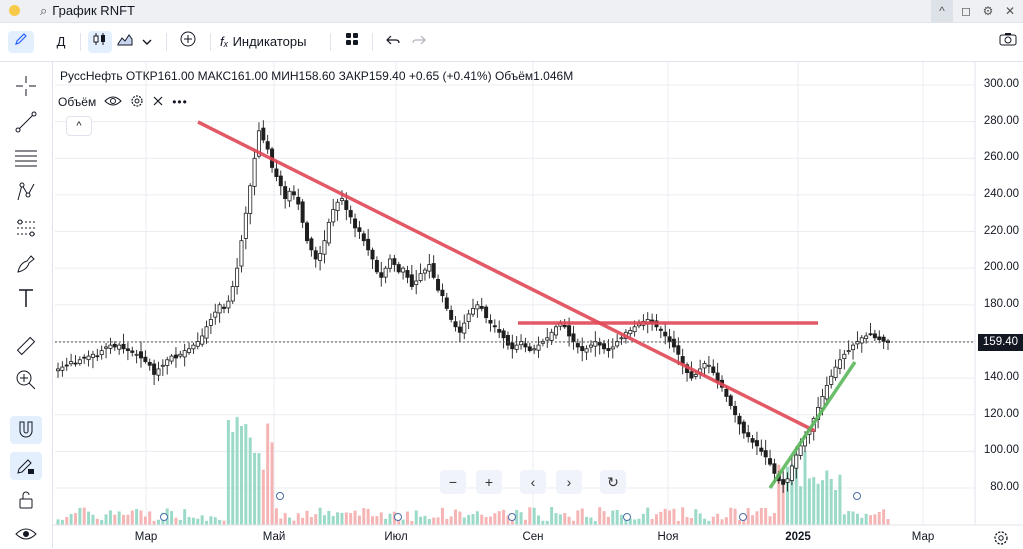  Describe the element at coordinates (1001, 157) in the screenshot. I see `price-tick-label: 260.00` at that location.